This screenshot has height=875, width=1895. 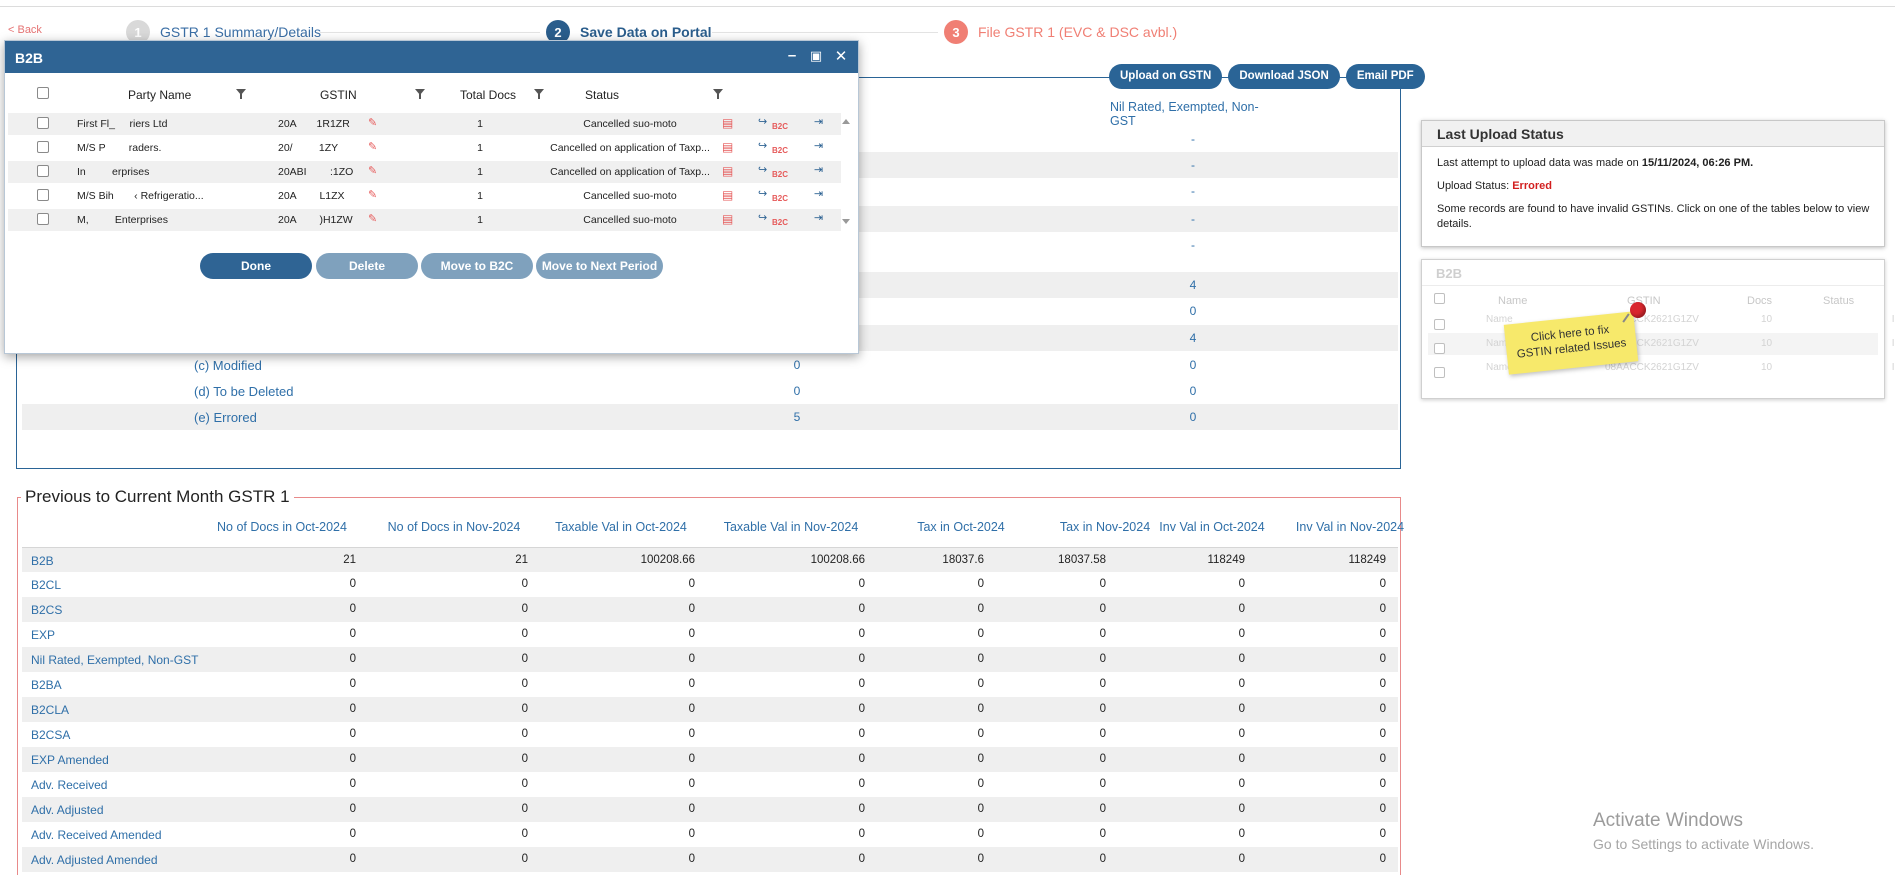 I want to click on minimize-icon: –, so click(x=792, y=55).